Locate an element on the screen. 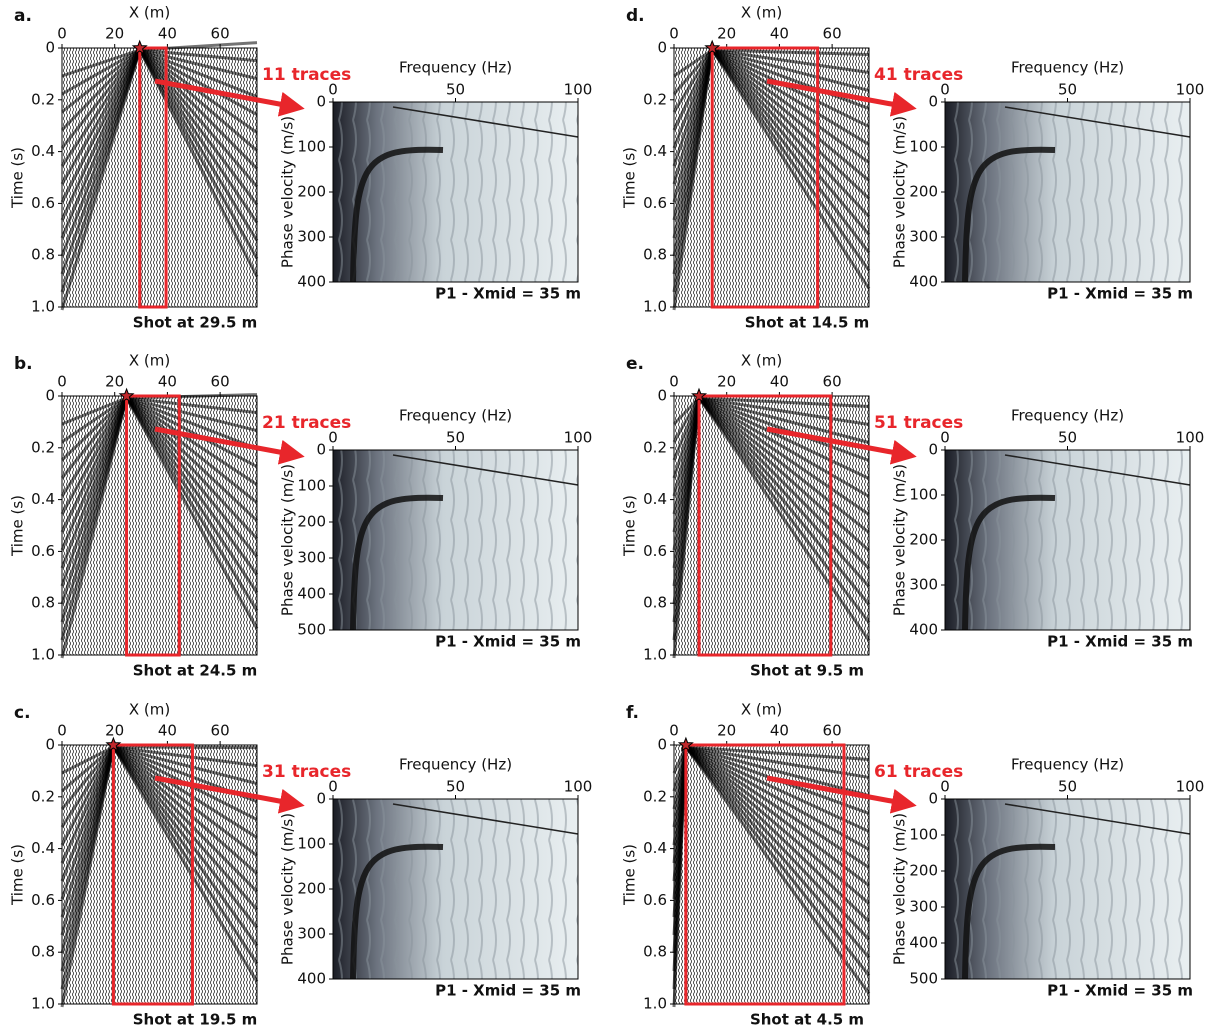  y-tick-label: 0.8 is located at coordinates (655, 603).